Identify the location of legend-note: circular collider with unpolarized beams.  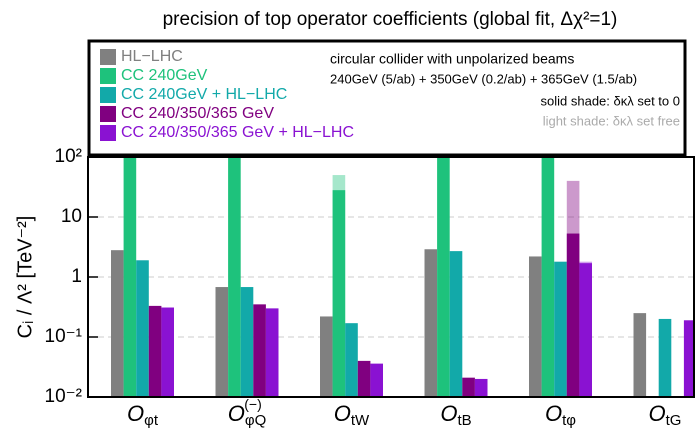
(452, 59).